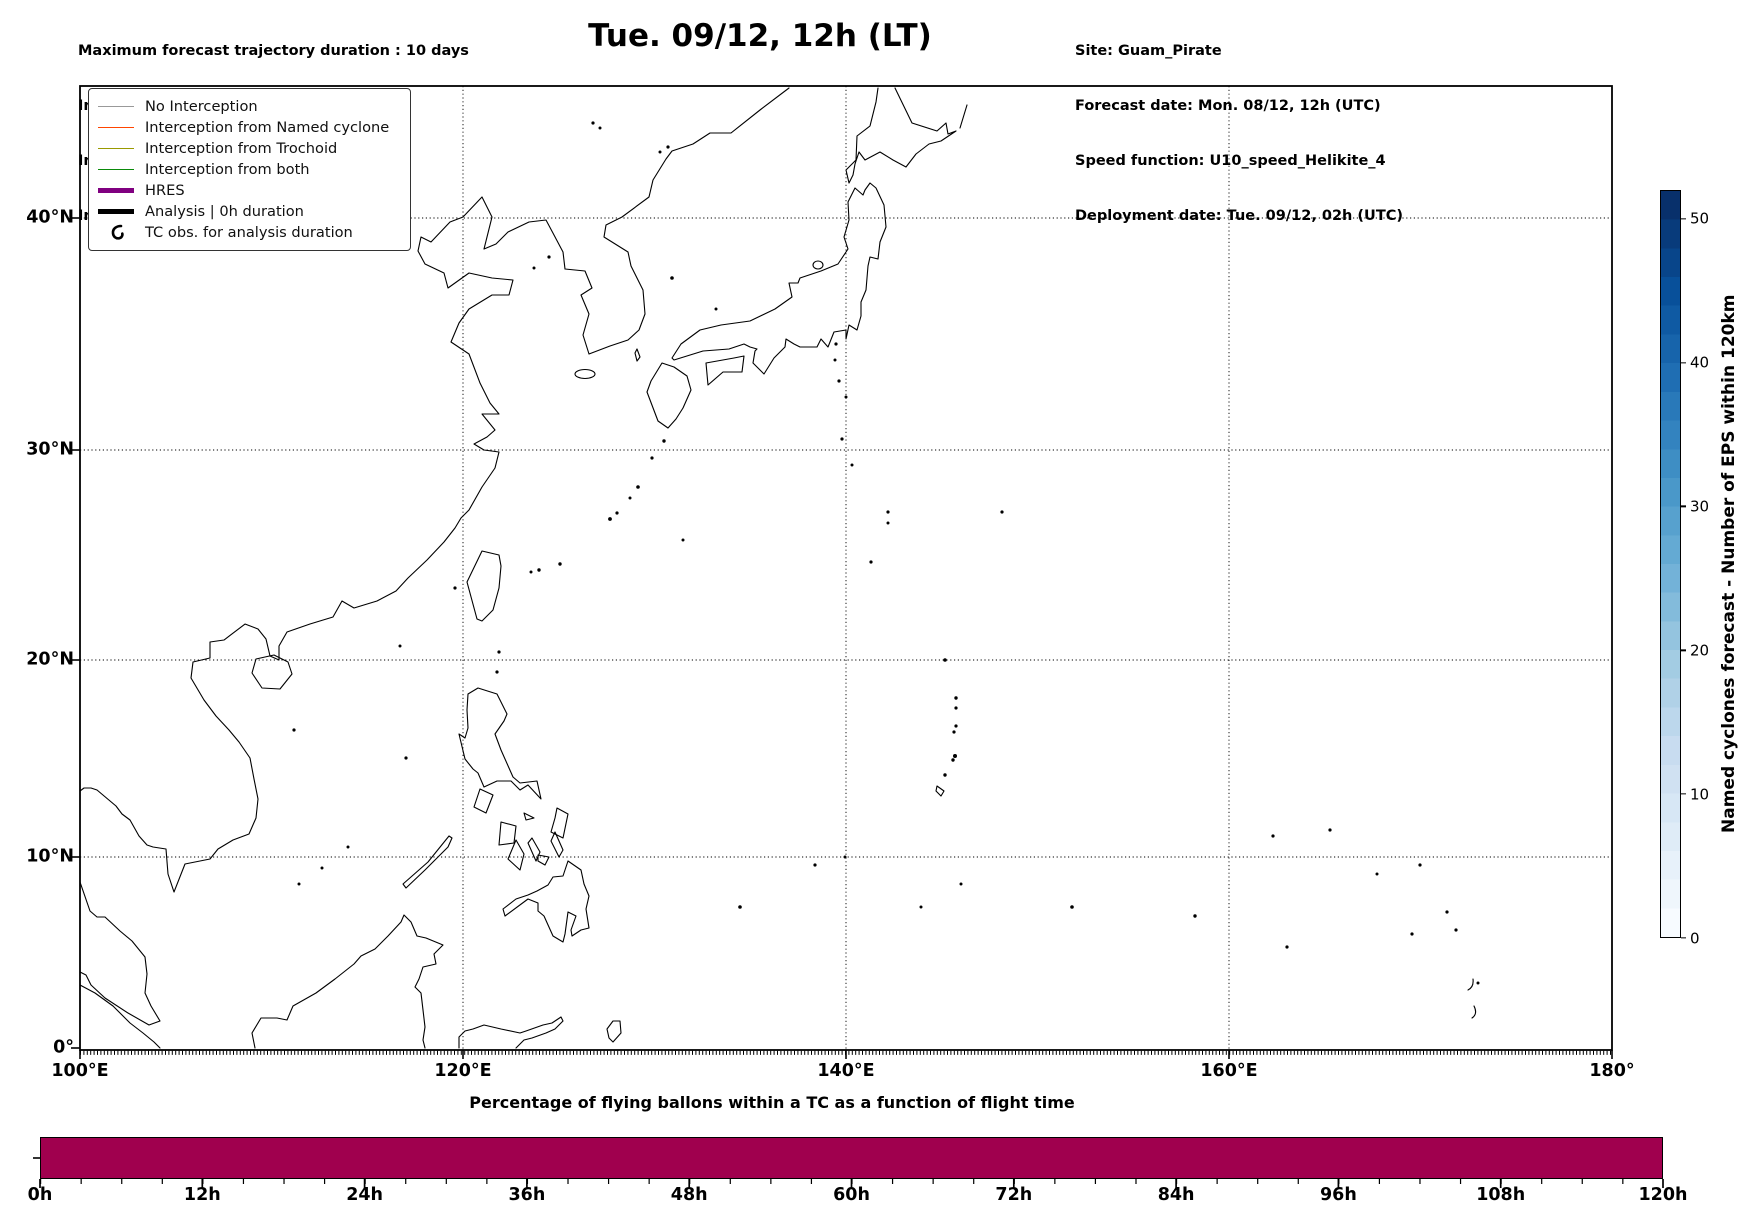  What do you see at coordinates (1670, 564) in the screenshot?
I see `colorbar-gradient` at bounding box center [1670, 564].